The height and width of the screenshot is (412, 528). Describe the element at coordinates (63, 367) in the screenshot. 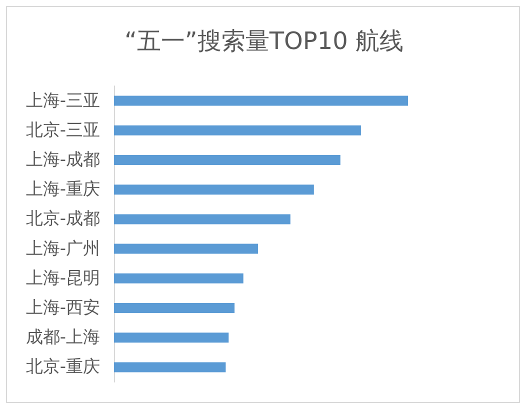

I see `y-tick-label: 北京-重庆` at that location.